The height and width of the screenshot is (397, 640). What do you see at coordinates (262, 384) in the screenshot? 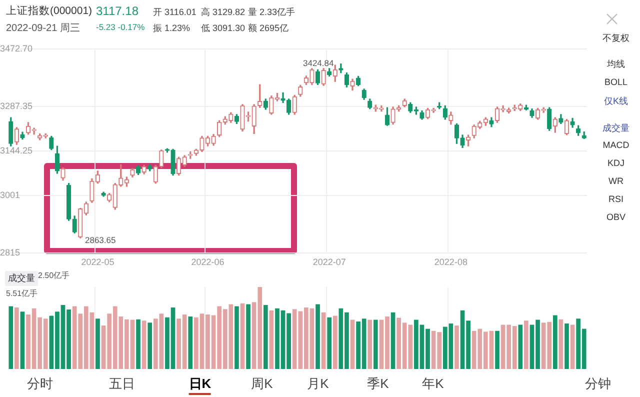
I see `text: 周K` at bounding box center [262, 384].